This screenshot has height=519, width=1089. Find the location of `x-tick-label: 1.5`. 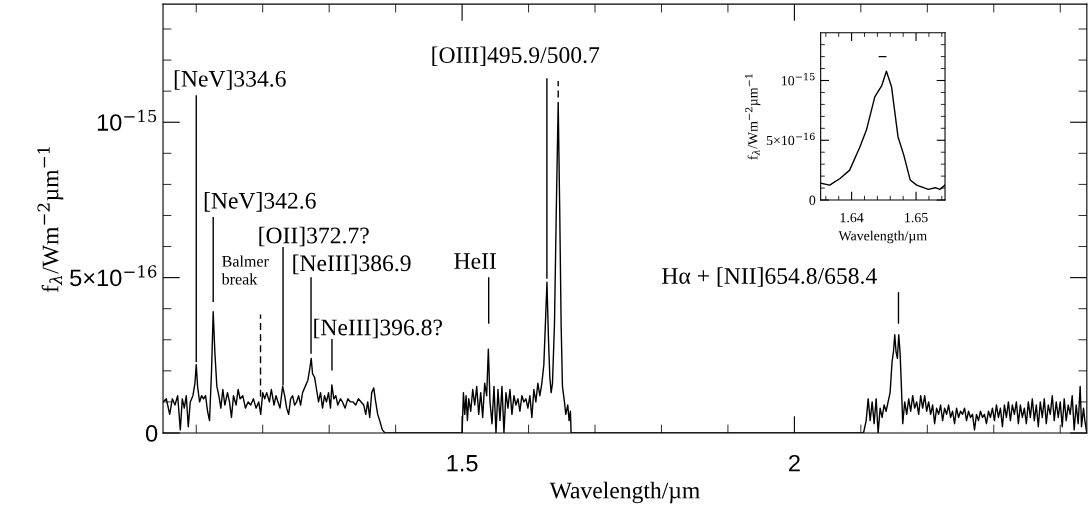

x-tick-label: 1.5 is located at coordinates (462, 463).